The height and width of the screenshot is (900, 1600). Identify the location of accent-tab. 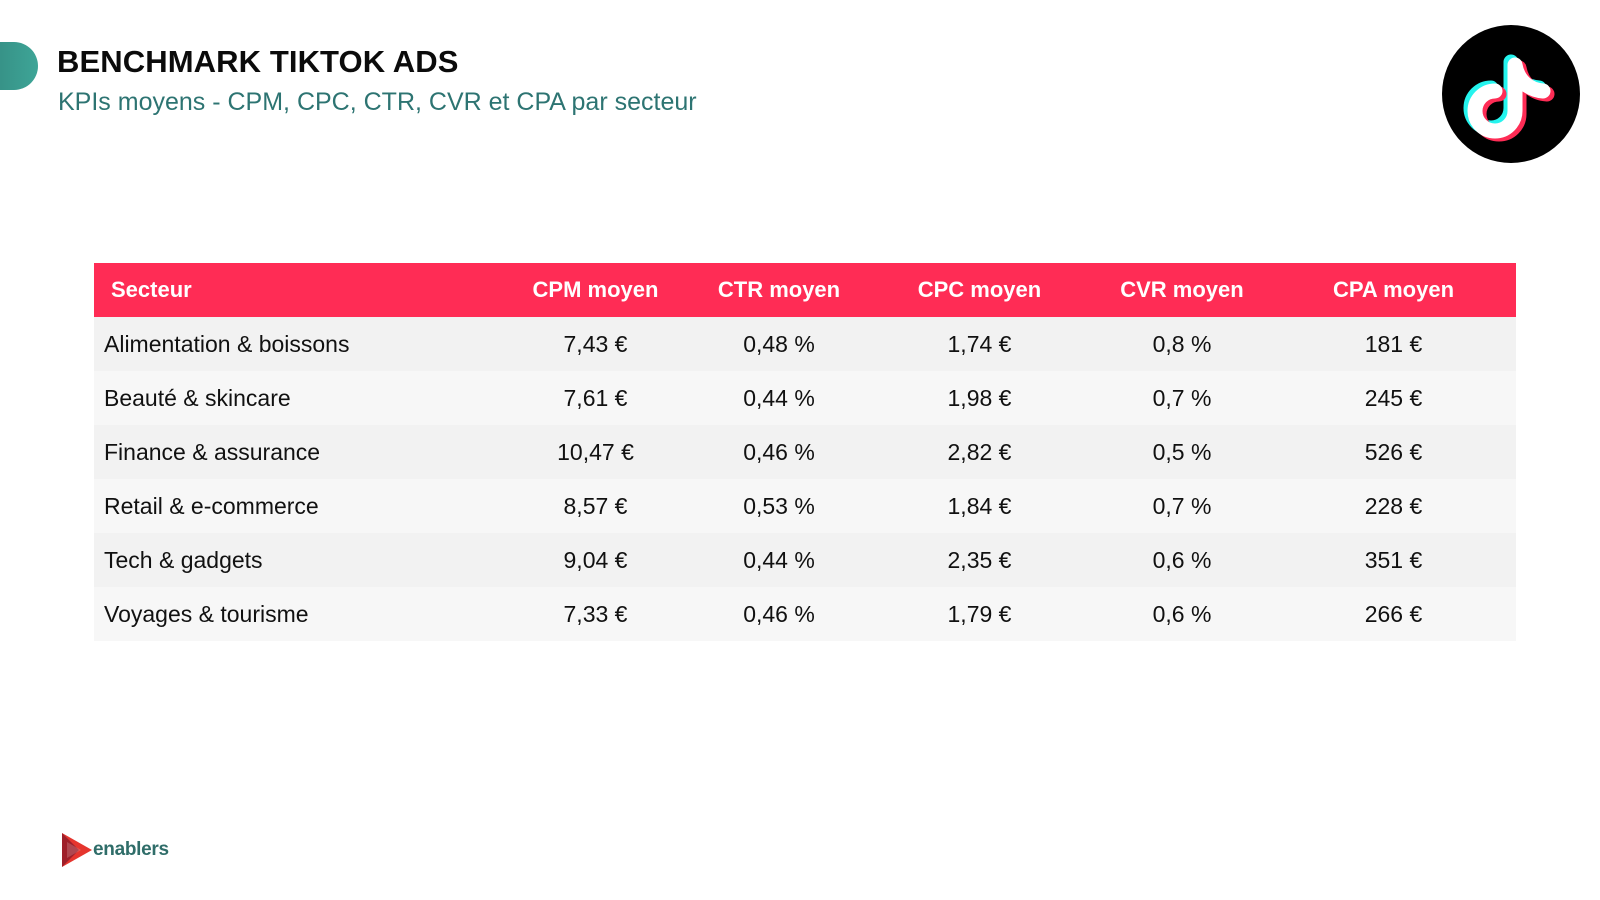
(19, 66).